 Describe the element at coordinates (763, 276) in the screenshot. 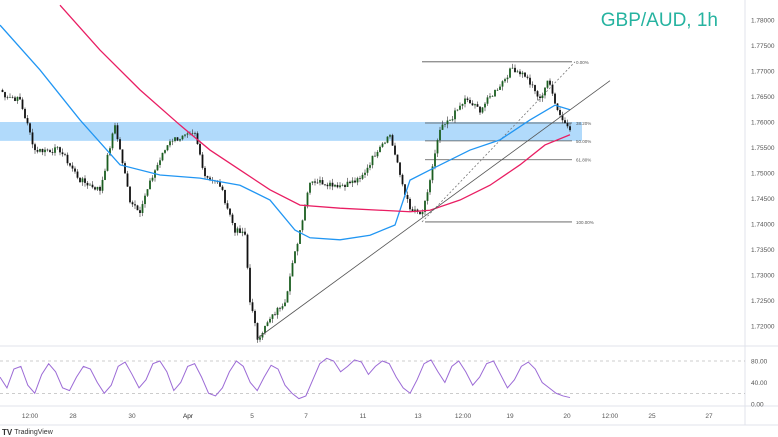

I see `price-tick-label: 1.73000` at that location.